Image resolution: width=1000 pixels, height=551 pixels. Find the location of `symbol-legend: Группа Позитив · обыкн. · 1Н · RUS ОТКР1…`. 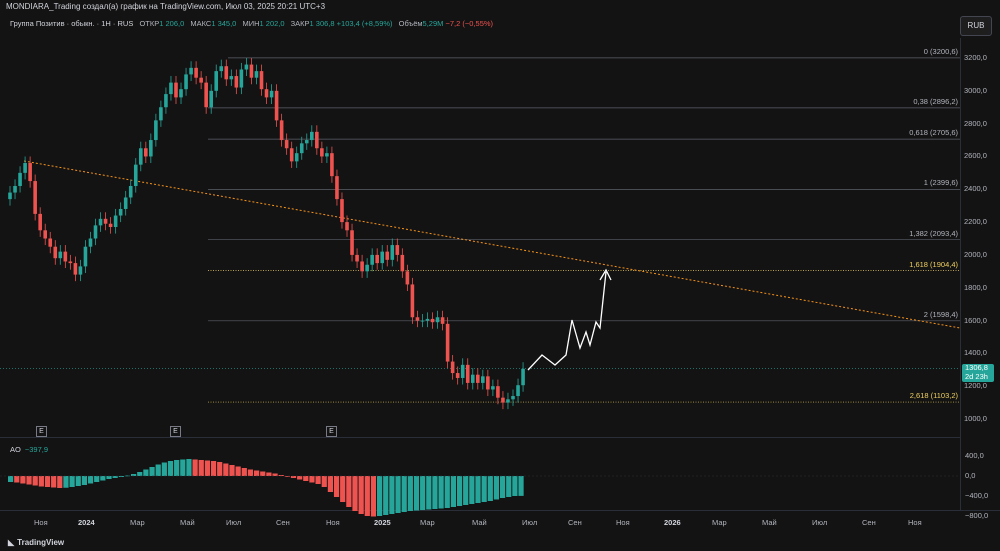

symbol-legend: Группа Позитив · обыкн. · 1Н · RUS ОТКР1… is located at coordinates (251, 23).